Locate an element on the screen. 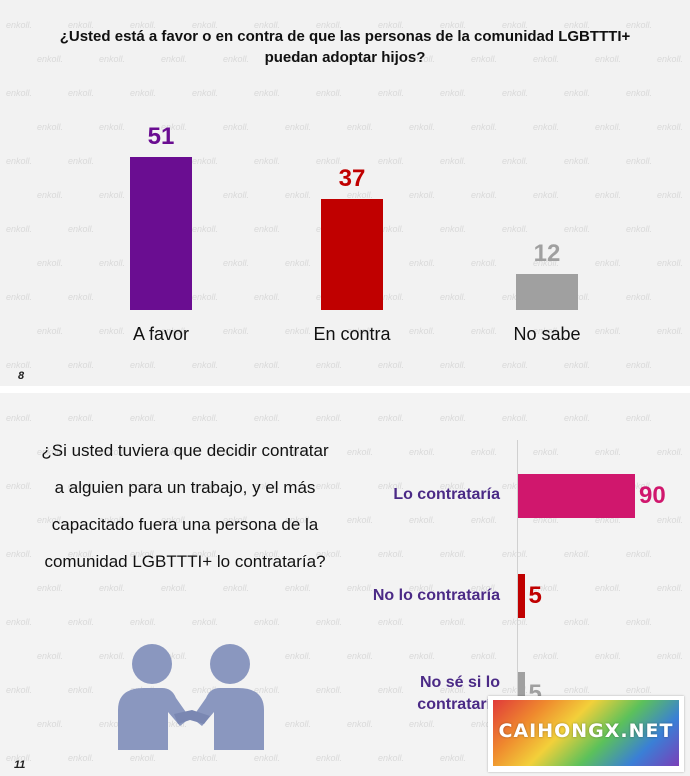 This screenshot has width=690, height=776. bar-value-en-contra: 37 is located at coordinates (352, 178).